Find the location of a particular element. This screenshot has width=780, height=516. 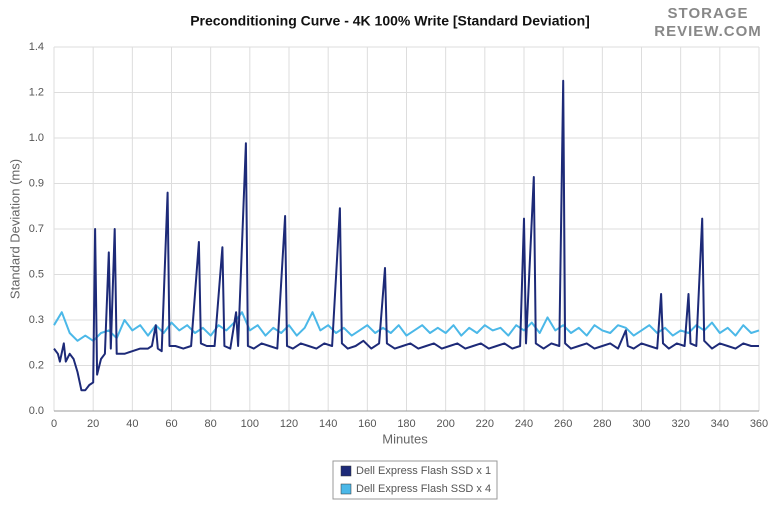

x-tick-label: 260 is located at coordinates (563, 424).